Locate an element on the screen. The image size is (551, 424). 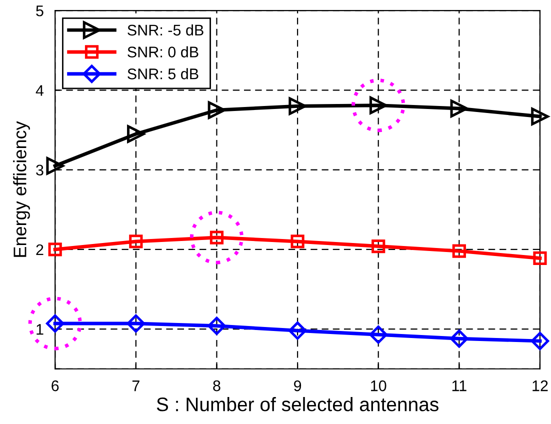
y-axis-title: Energy efficiency is located at coordinates (21, 189).